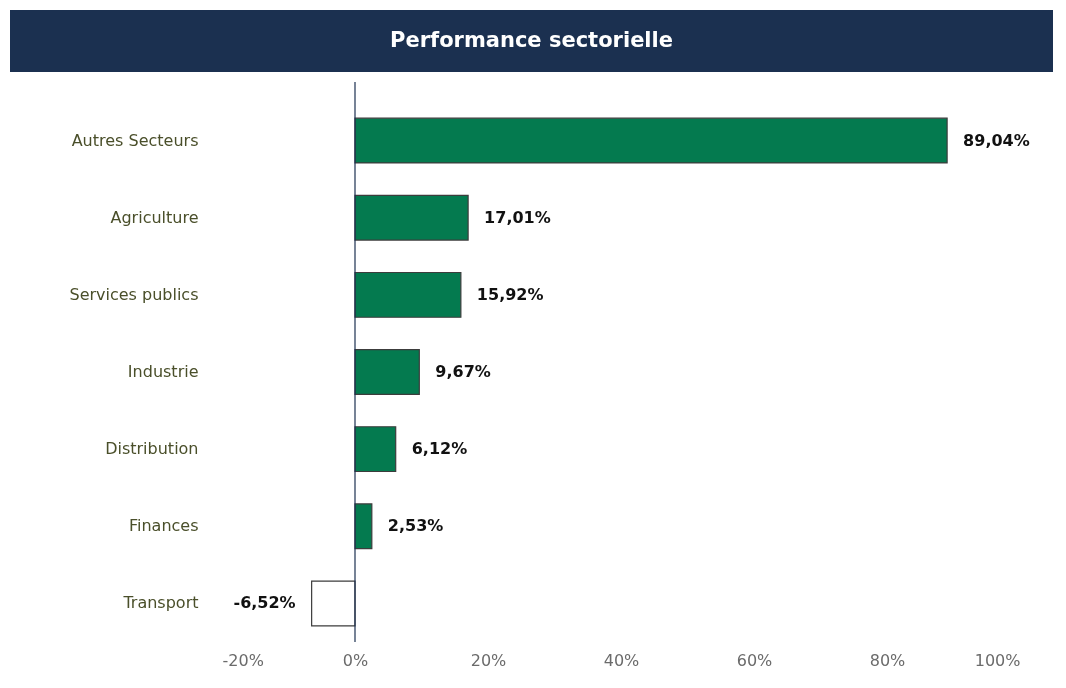  What do you see at coordinates (152, 449) in the screenshot?
I see `y-tick-label: Distribution` at bounding box center [152, 449].